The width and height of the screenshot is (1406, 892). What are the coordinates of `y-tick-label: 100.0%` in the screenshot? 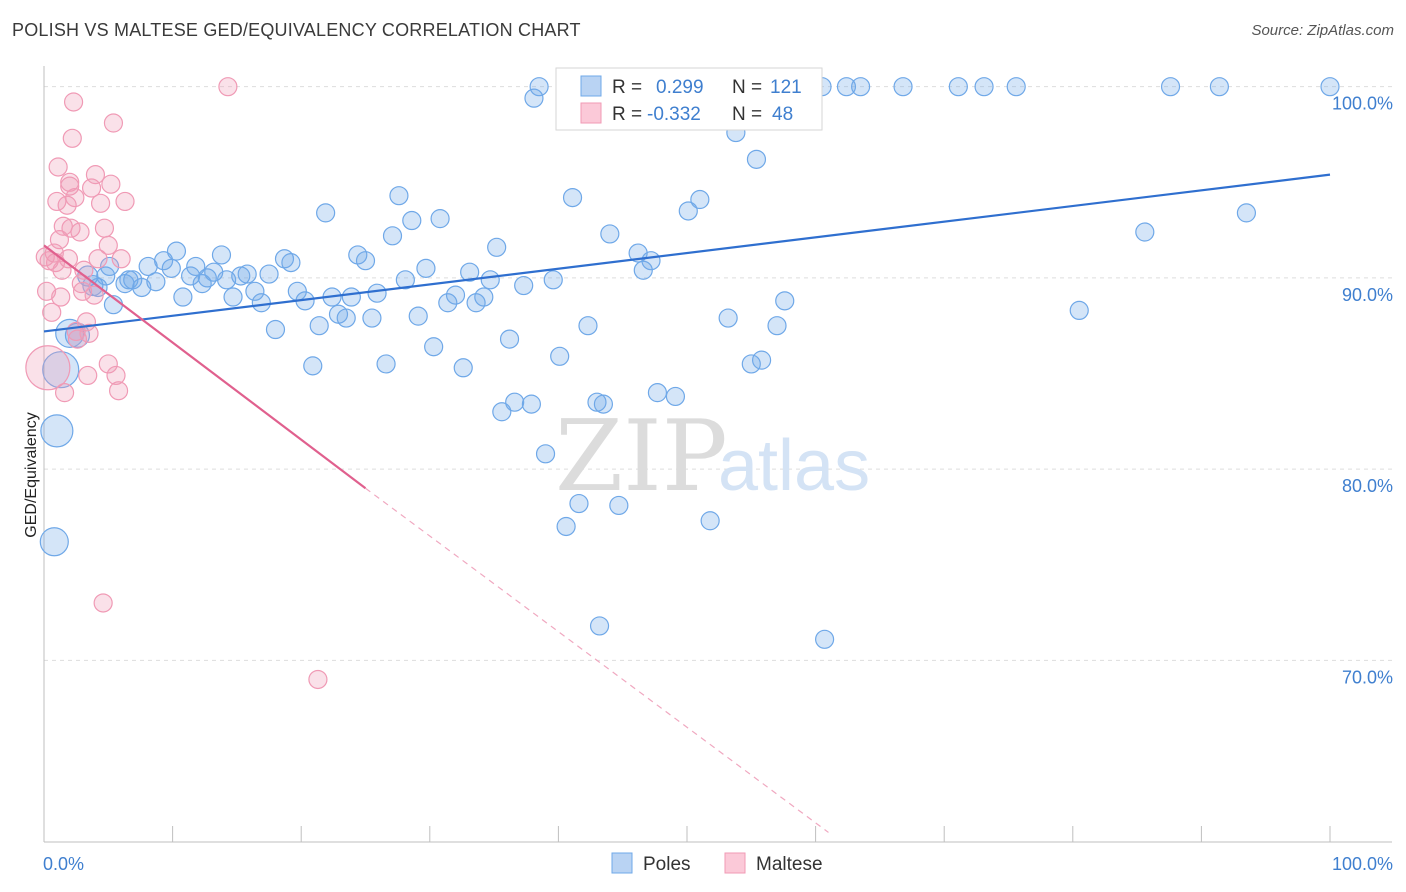 It's located at (1362, 104).